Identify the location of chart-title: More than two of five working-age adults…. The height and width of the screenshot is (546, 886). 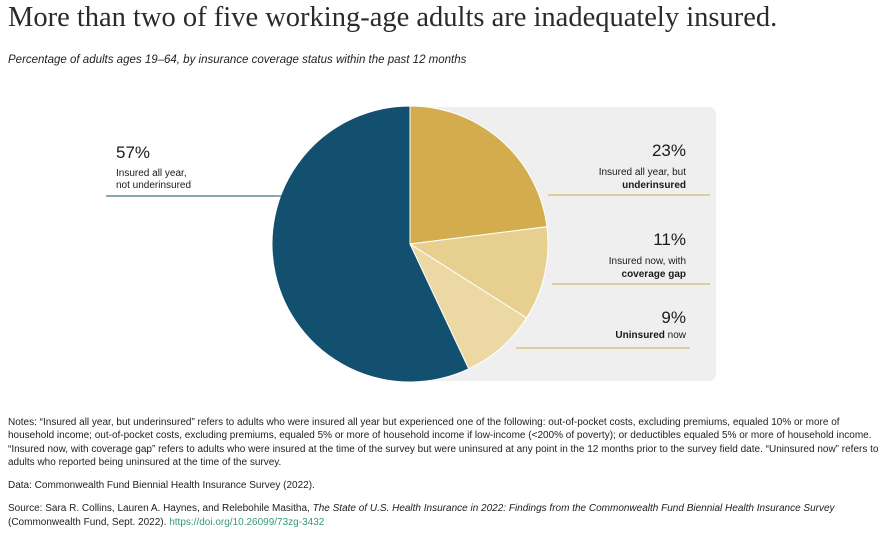
(393, 17).